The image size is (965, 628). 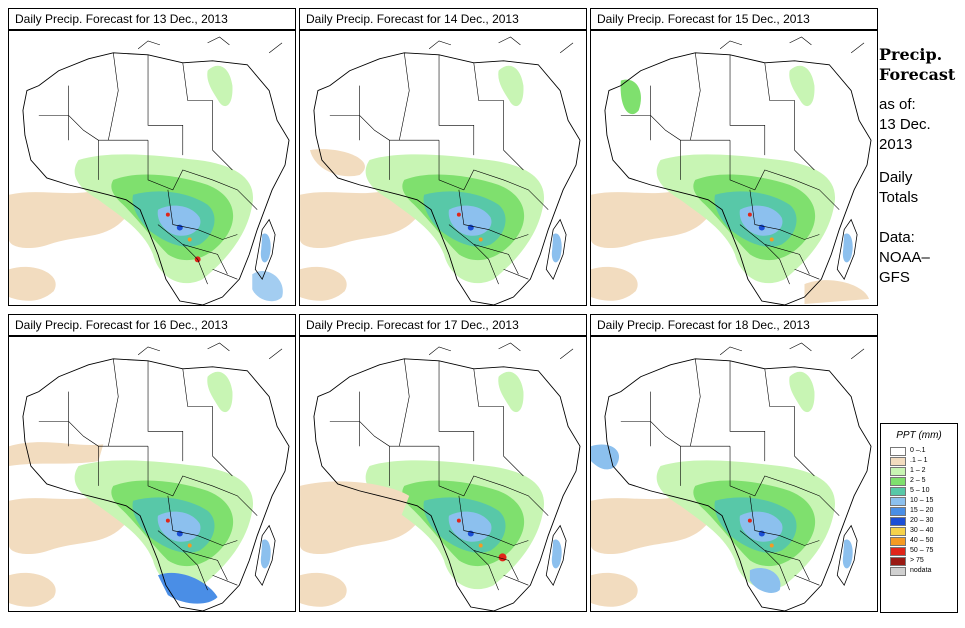 I want to click on legend-label: 0 –.1, so click(x=918, y=450).